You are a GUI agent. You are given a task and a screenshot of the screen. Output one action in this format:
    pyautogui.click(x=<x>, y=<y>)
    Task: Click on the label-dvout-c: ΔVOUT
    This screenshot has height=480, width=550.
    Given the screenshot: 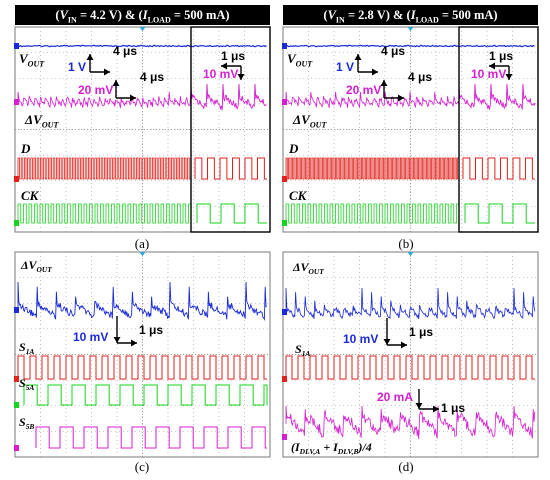 What is the action you would take?
    pyautogui.click(x=36, y=266)
    